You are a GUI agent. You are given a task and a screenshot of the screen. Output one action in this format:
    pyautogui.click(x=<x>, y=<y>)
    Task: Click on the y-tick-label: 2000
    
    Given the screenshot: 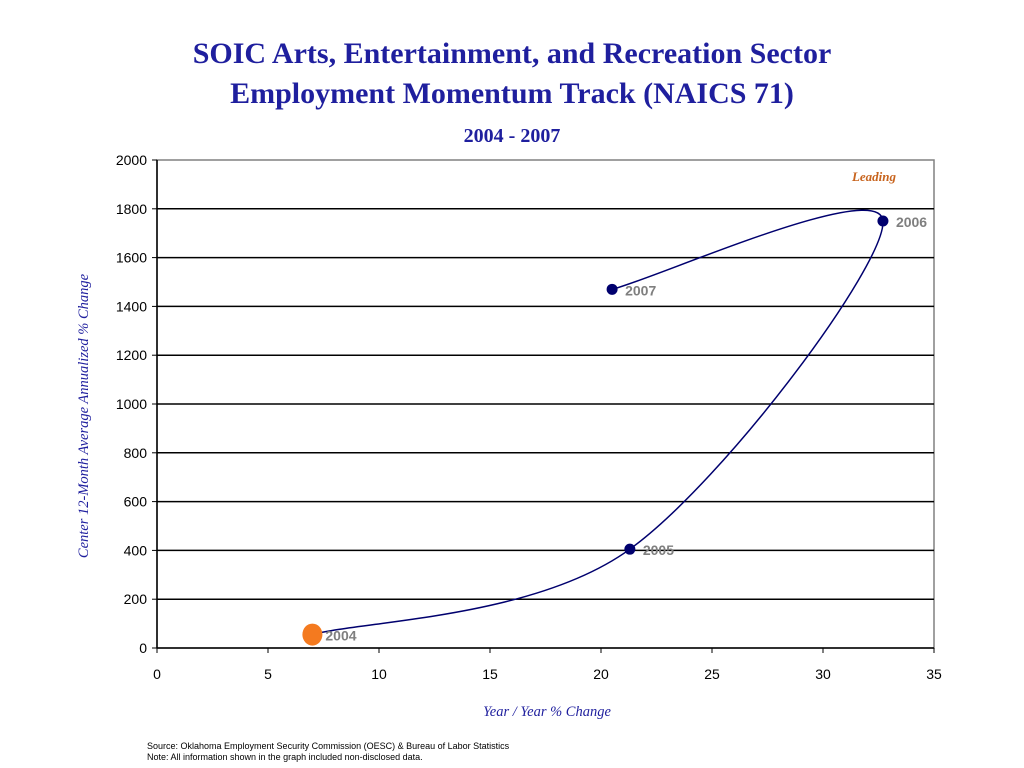 What is the action you would take?
    pyautogui.click(x=131, y=160)
    